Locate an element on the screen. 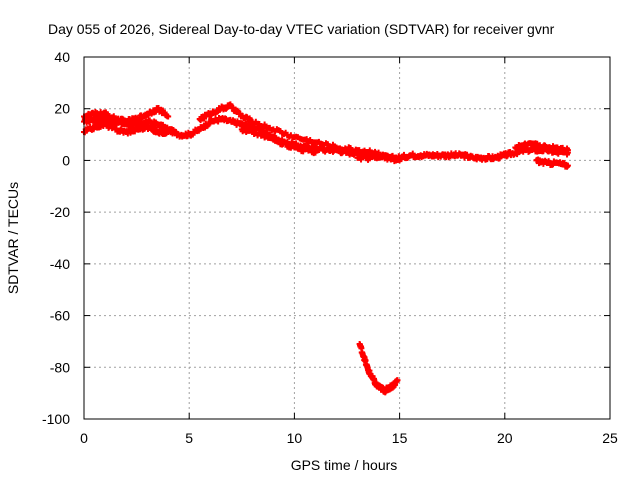 This screenshot has height=480, width=640. x-tick-label: 25 is located at coordinates (610, 438).